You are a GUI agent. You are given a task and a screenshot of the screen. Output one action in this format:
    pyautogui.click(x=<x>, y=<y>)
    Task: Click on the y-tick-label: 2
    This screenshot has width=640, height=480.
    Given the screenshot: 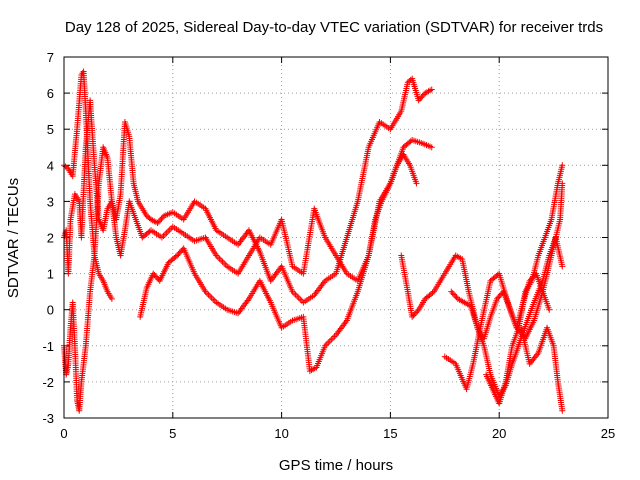 What is the action you would take?
    pyautogui.click(x=50, y=238)
    